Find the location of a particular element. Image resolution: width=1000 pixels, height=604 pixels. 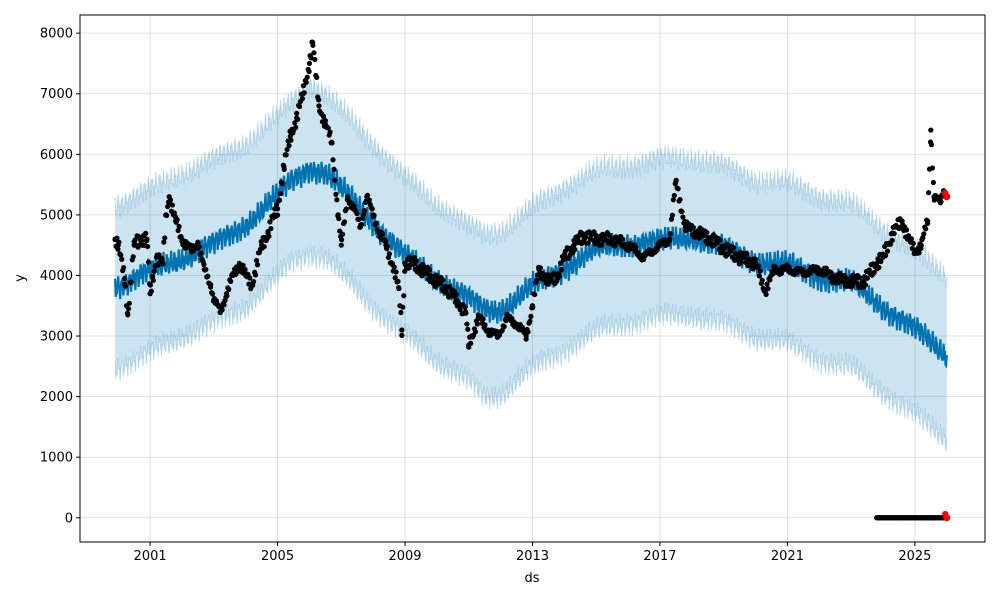

x-tick-label: 2017 is located at coordinates (659, 556).